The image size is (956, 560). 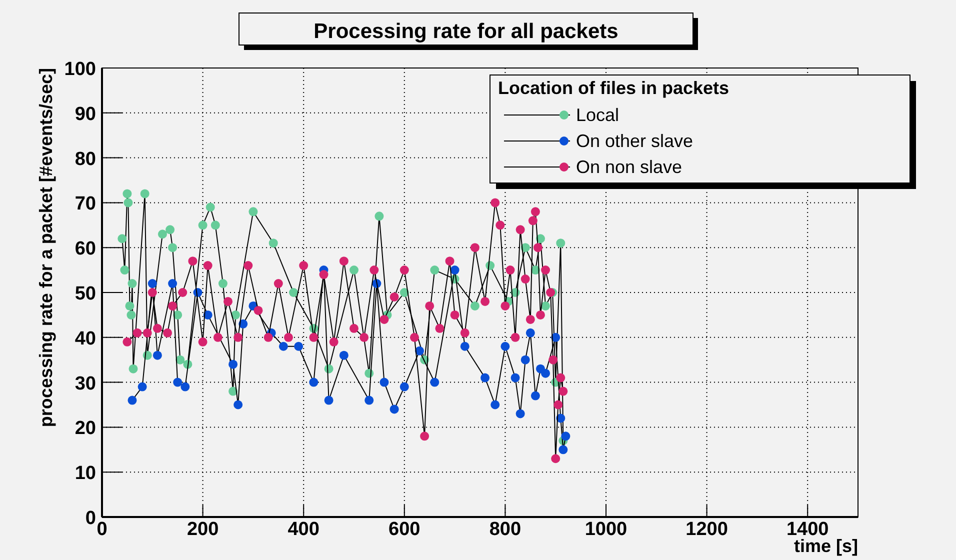 What do you see at coordinates (707, 529) in the screenshot?
I see `x-tick-label: 1200` at bounding box center [707, 529].